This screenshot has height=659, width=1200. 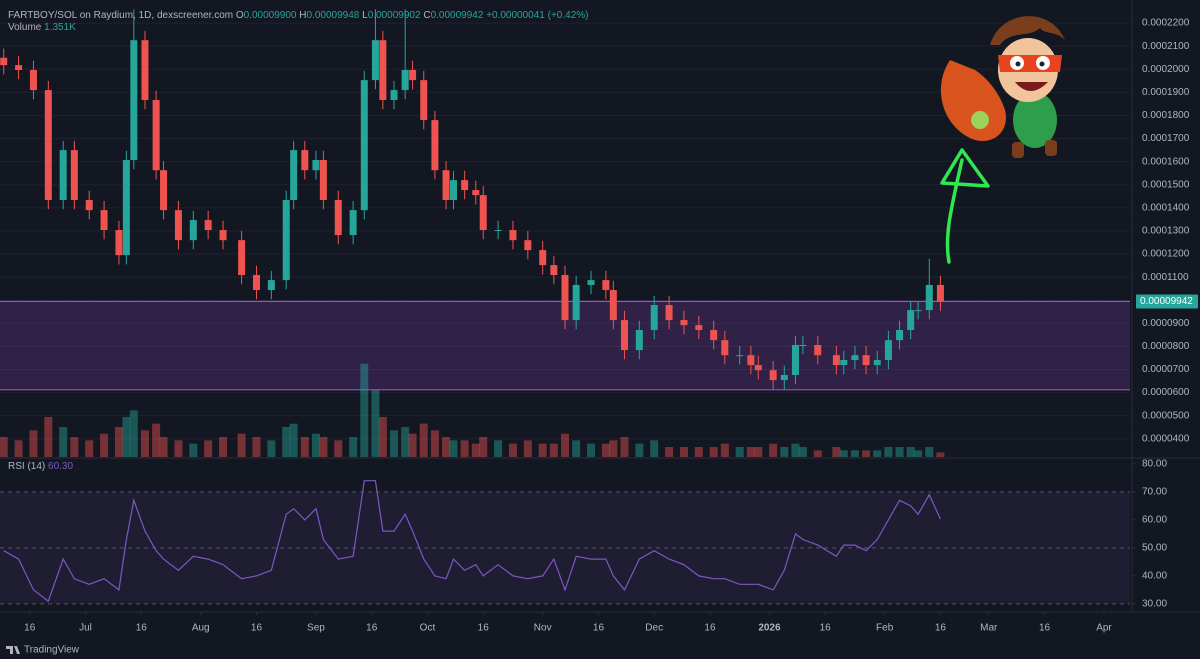 I want to click on rsi-header: RSI (14) 60.30, so click(x=40, y=466).